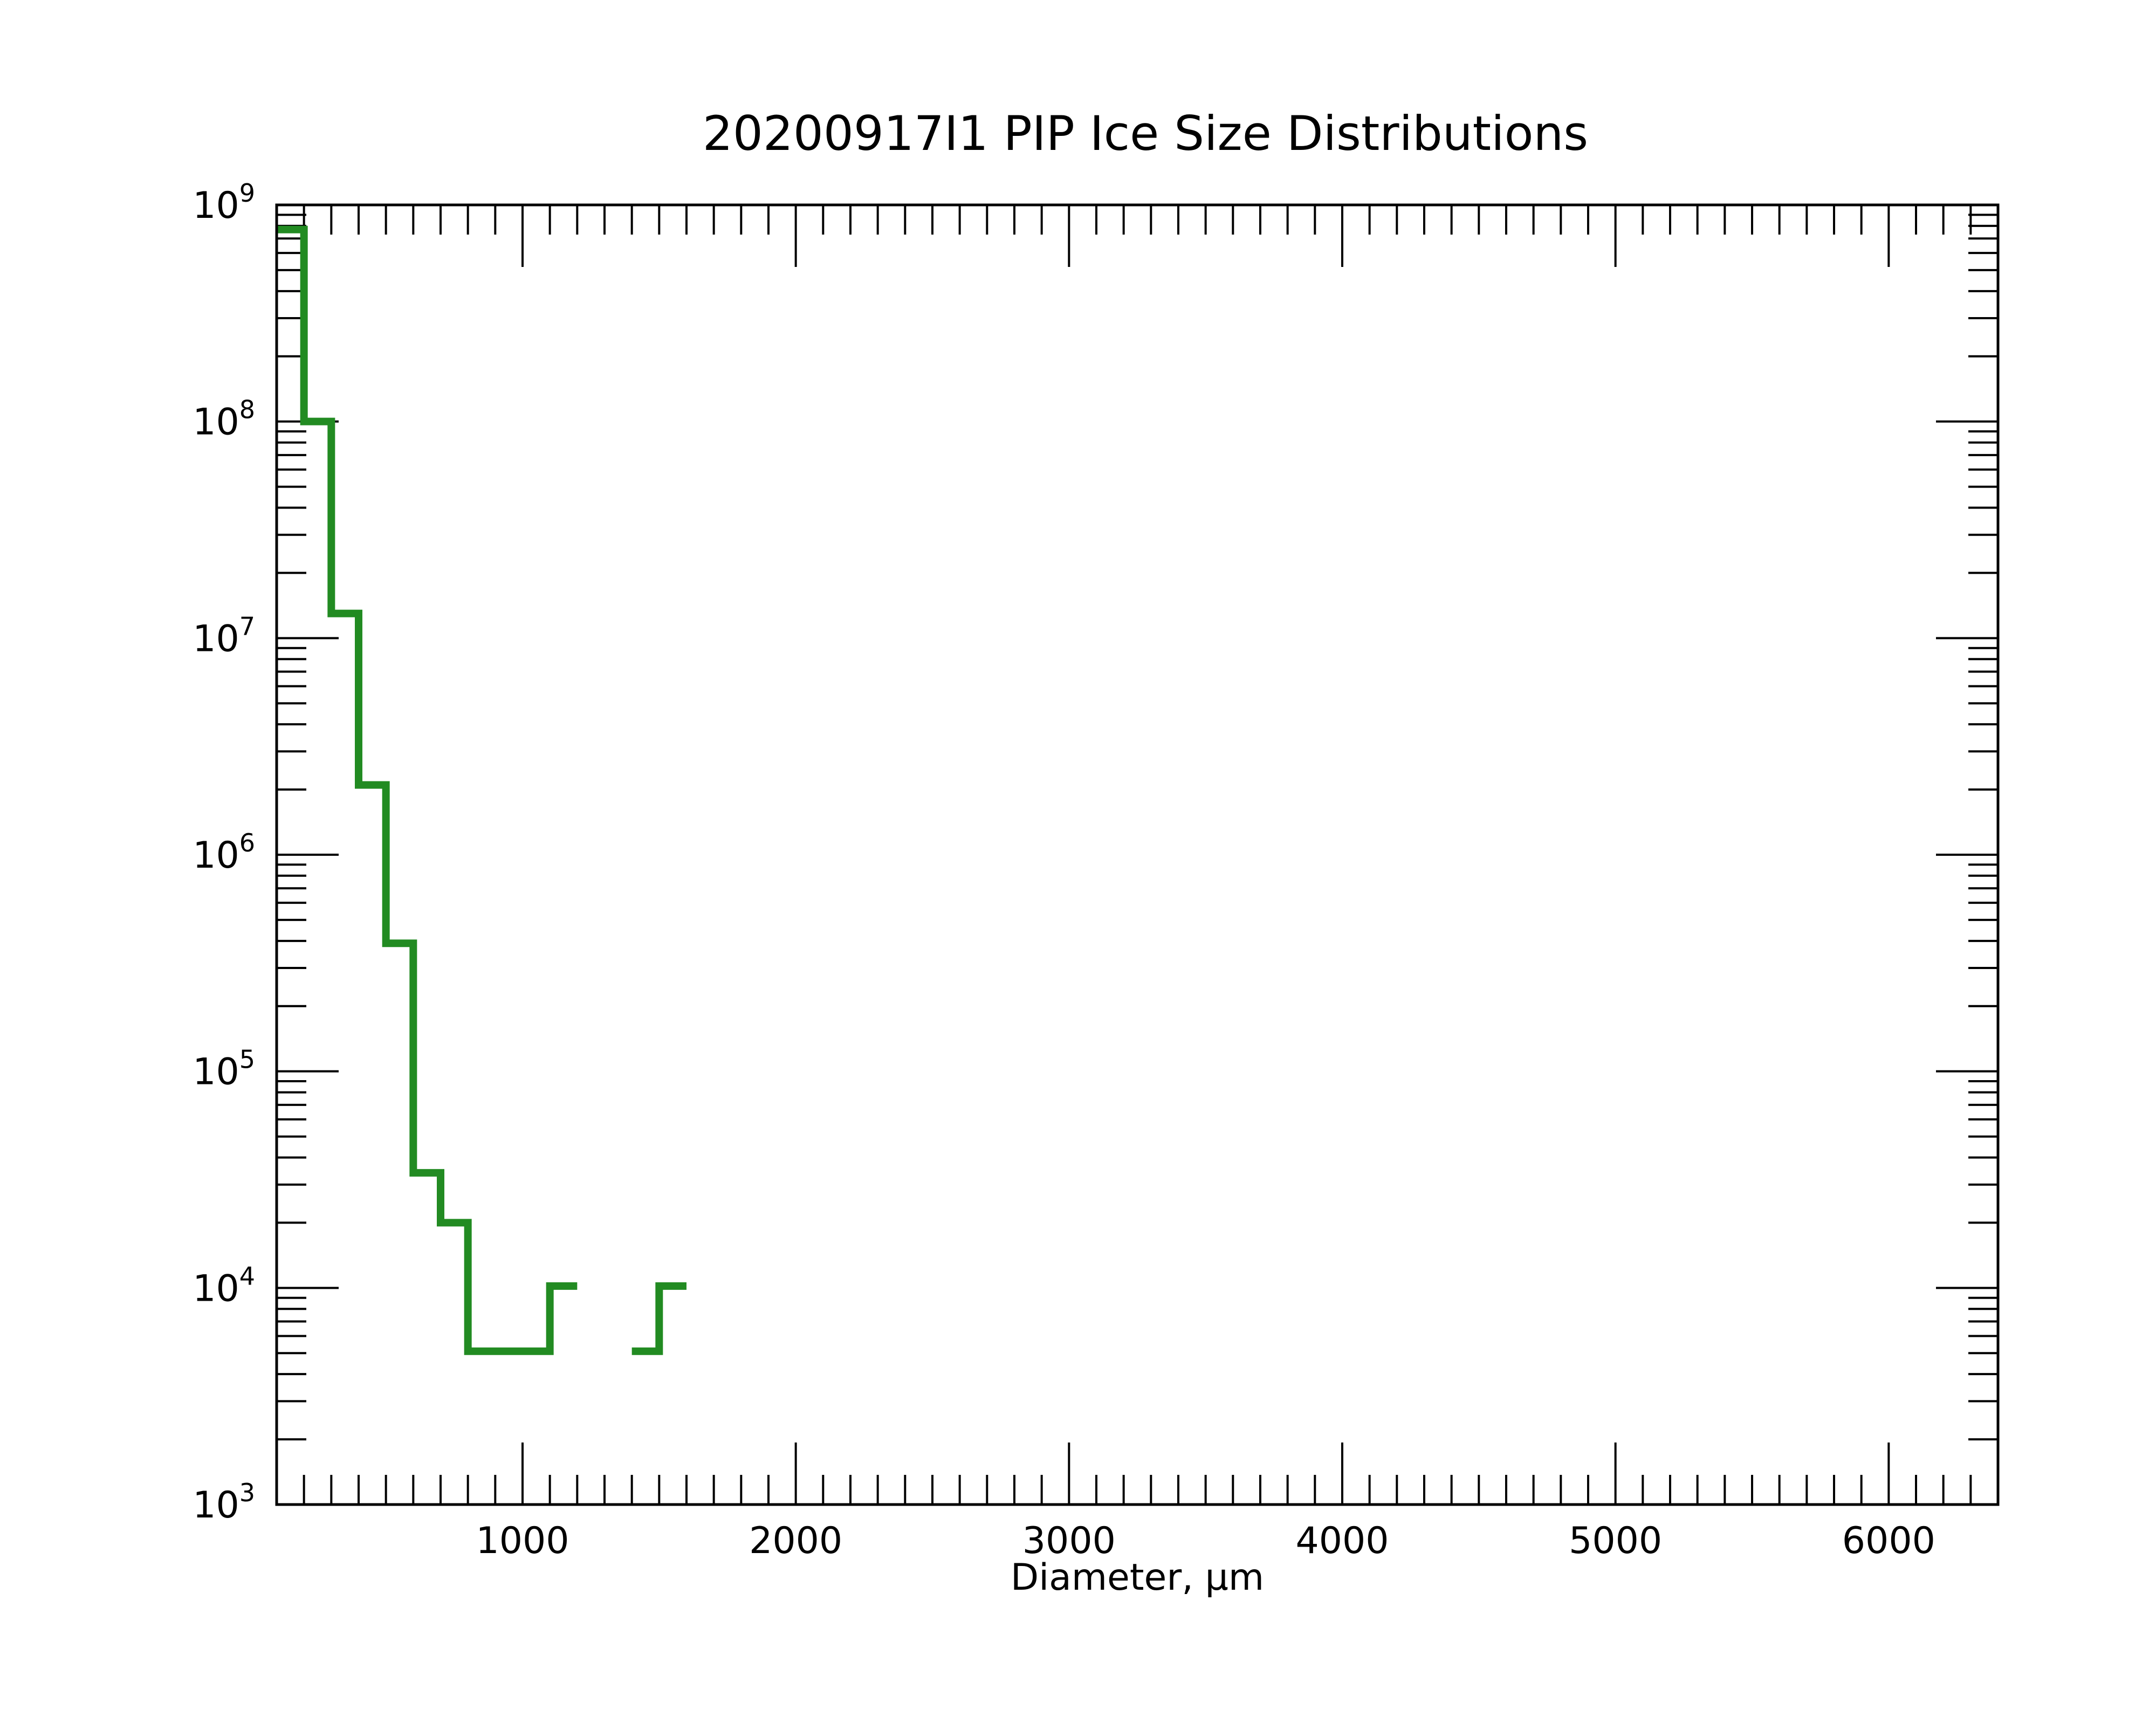 The width and height of the screenshot is (2156, 1724). I want to click on y-tick-exponent: 9, so click(247, 193).